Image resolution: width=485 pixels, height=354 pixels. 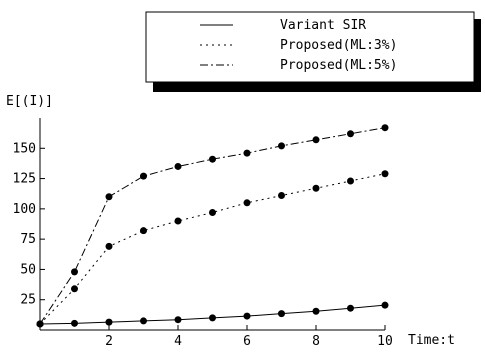 I want to click on x-tick-label: 4, so click(x=178, y=341).